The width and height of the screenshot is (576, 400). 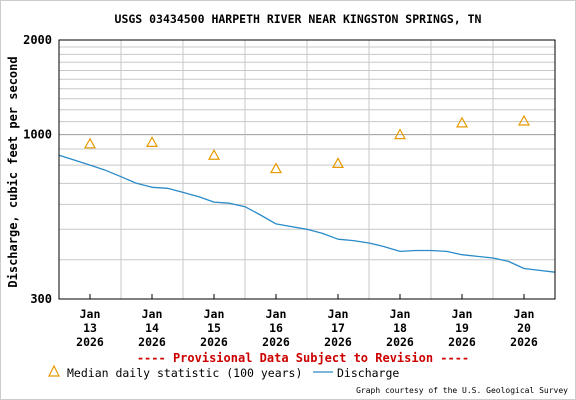 What do you see at coordinates (37, 135) in the screenshot?
I see `y-tick-label: 1000` at bounding box center [37, 135].